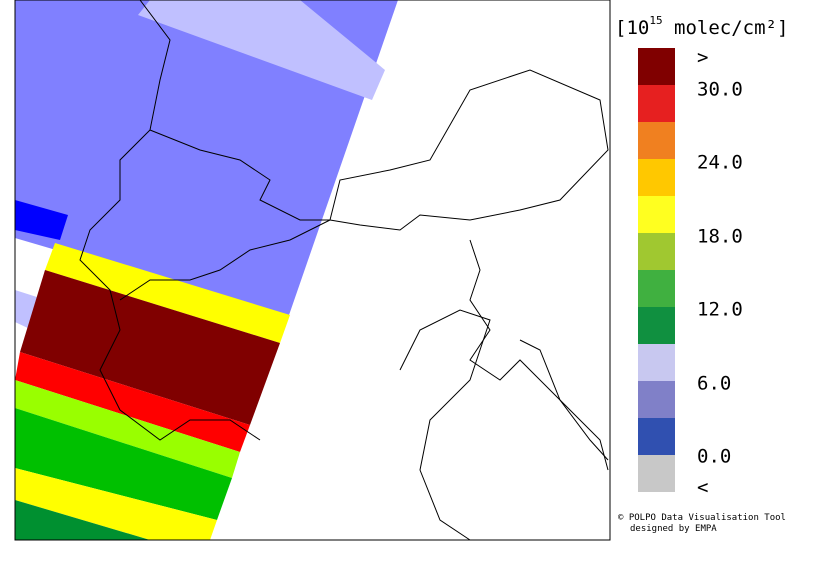  I want to click on colorbar-label: 6.0, so click(714, 384).